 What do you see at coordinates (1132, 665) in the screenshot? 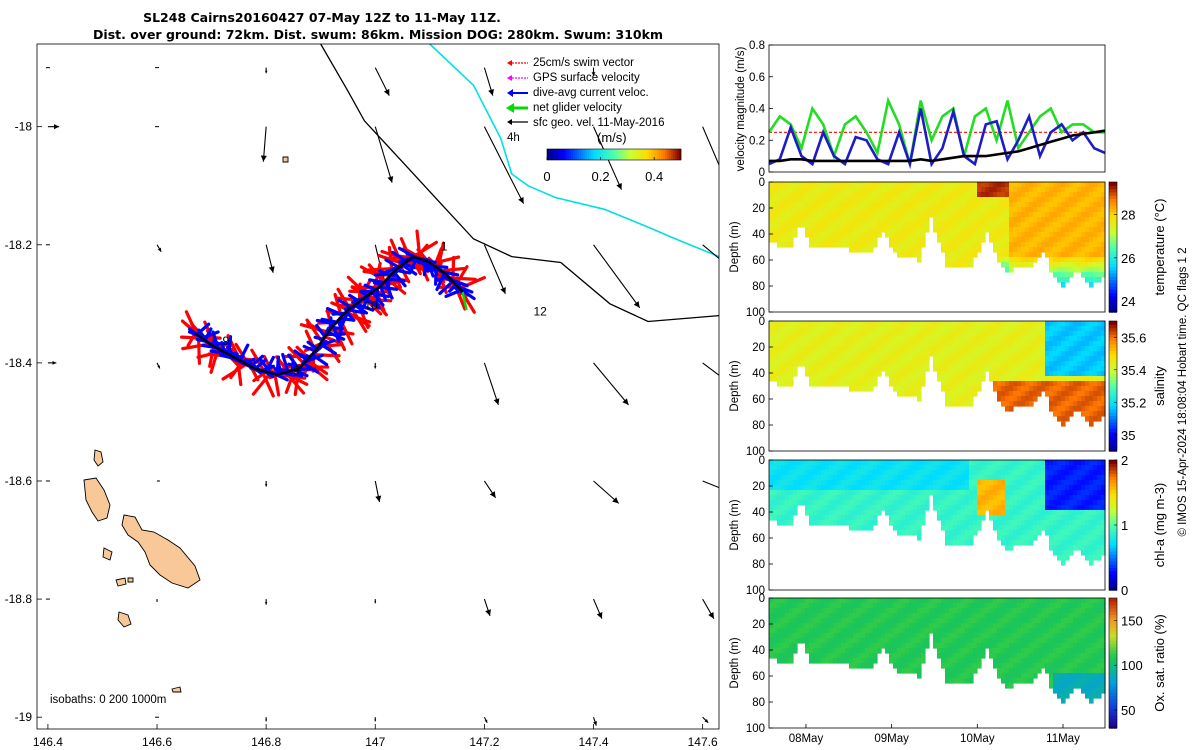
I see `section-colorbar-tick-label: 100` at bounding box center [1132, 665].